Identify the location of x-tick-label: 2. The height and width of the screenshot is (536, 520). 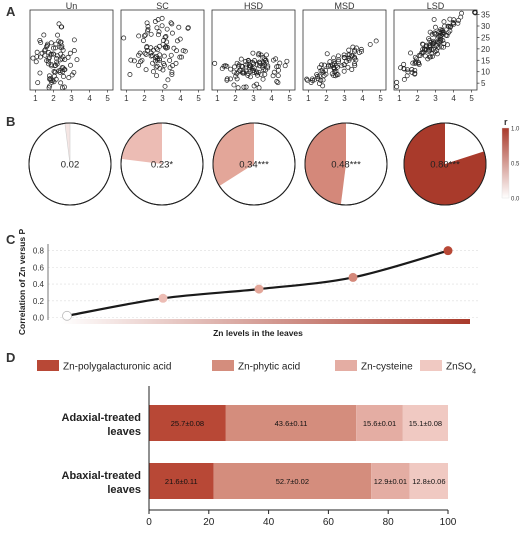
(144, 98).